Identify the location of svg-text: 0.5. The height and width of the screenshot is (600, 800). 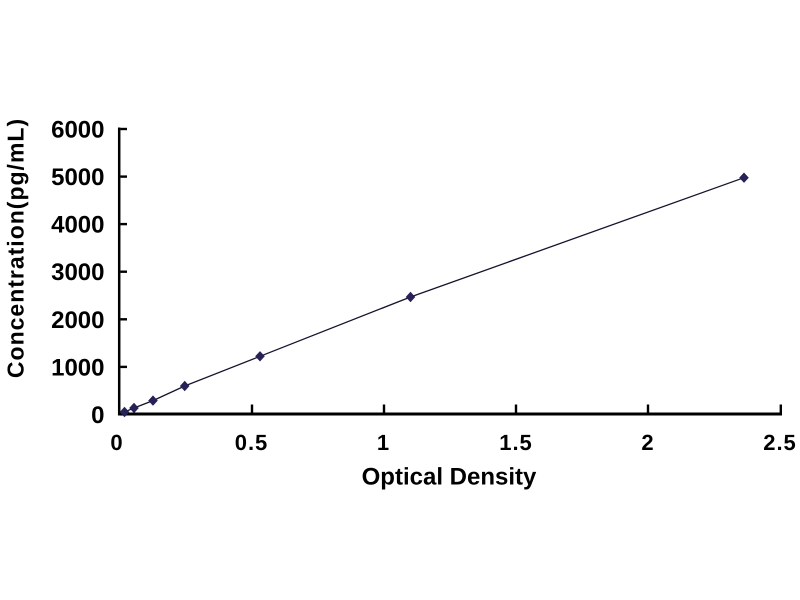
(252, 442).